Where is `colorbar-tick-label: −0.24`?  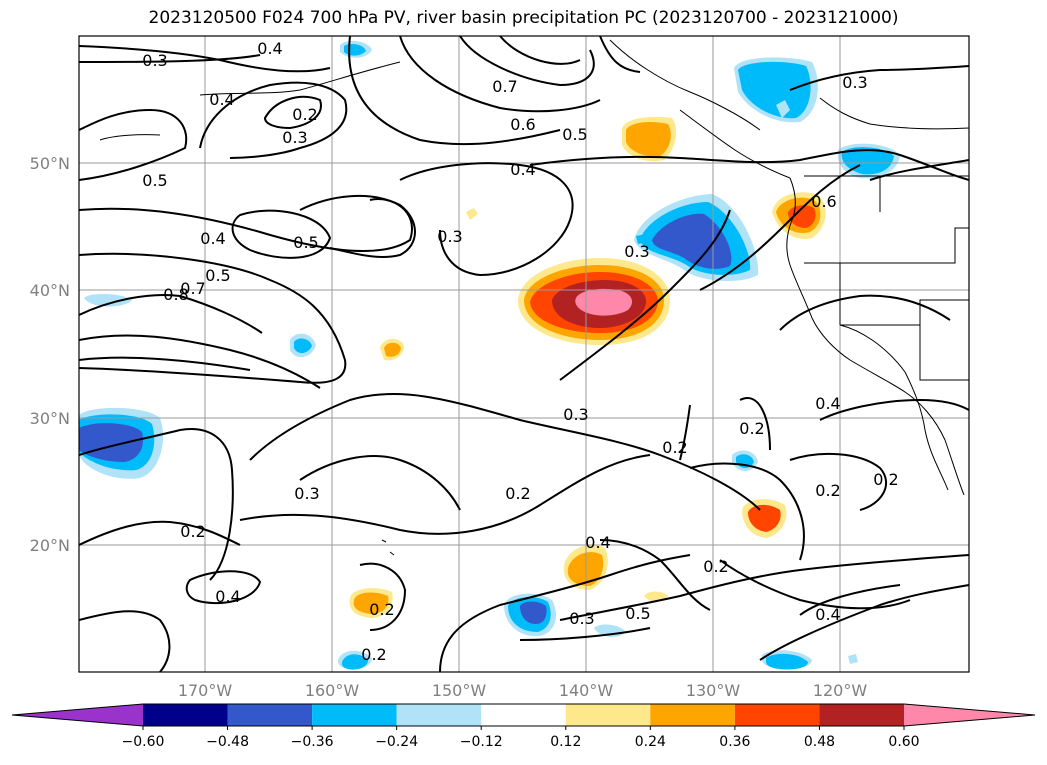
colorbar-tick-label: −0.24 is located at coordinates (396, 742).